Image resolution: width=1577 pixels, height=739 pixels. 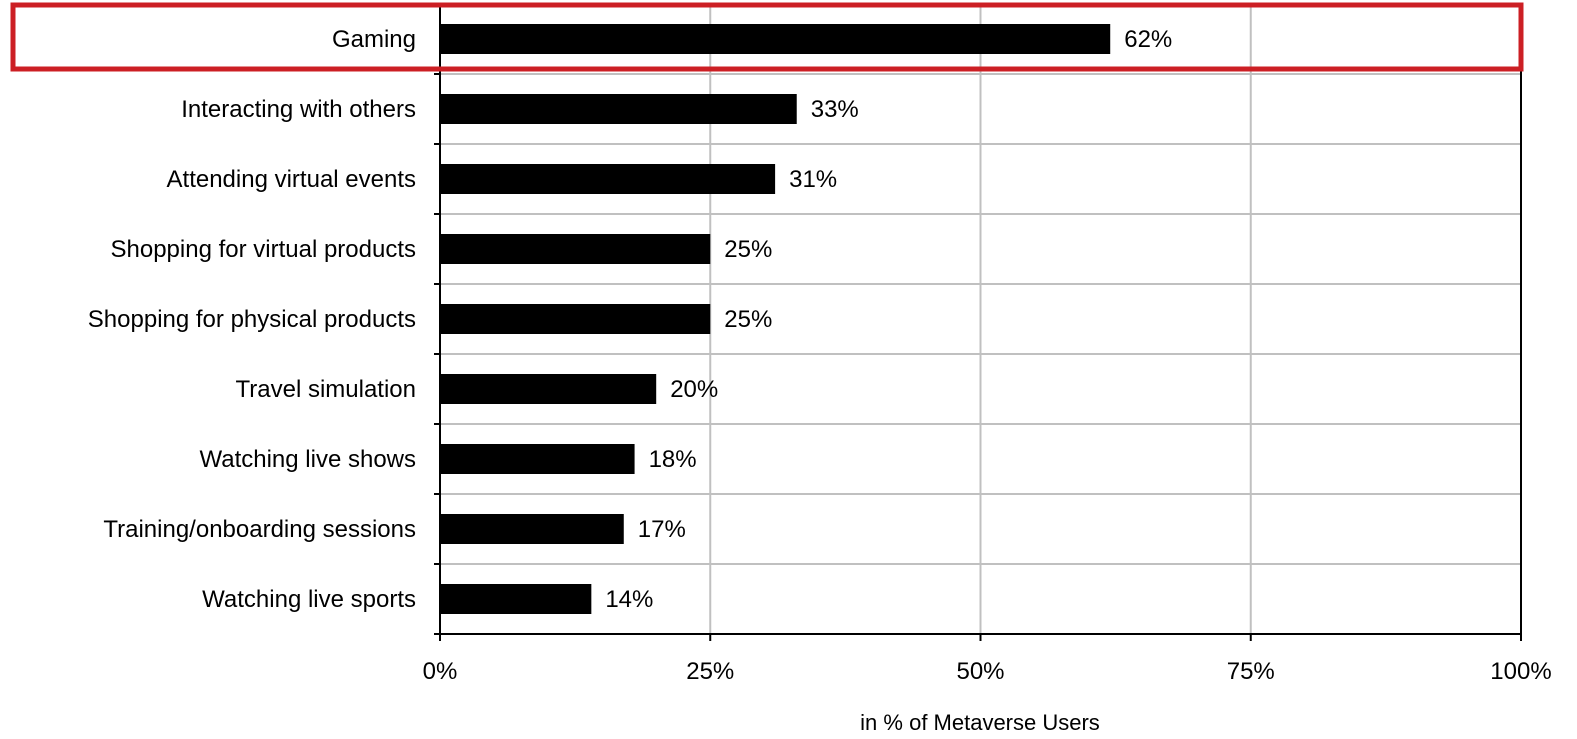 What do you see at coordinates (298, 109) in the screenshot?
I see `category-label-1: Interacting with others` at bounding box center [298, 109].